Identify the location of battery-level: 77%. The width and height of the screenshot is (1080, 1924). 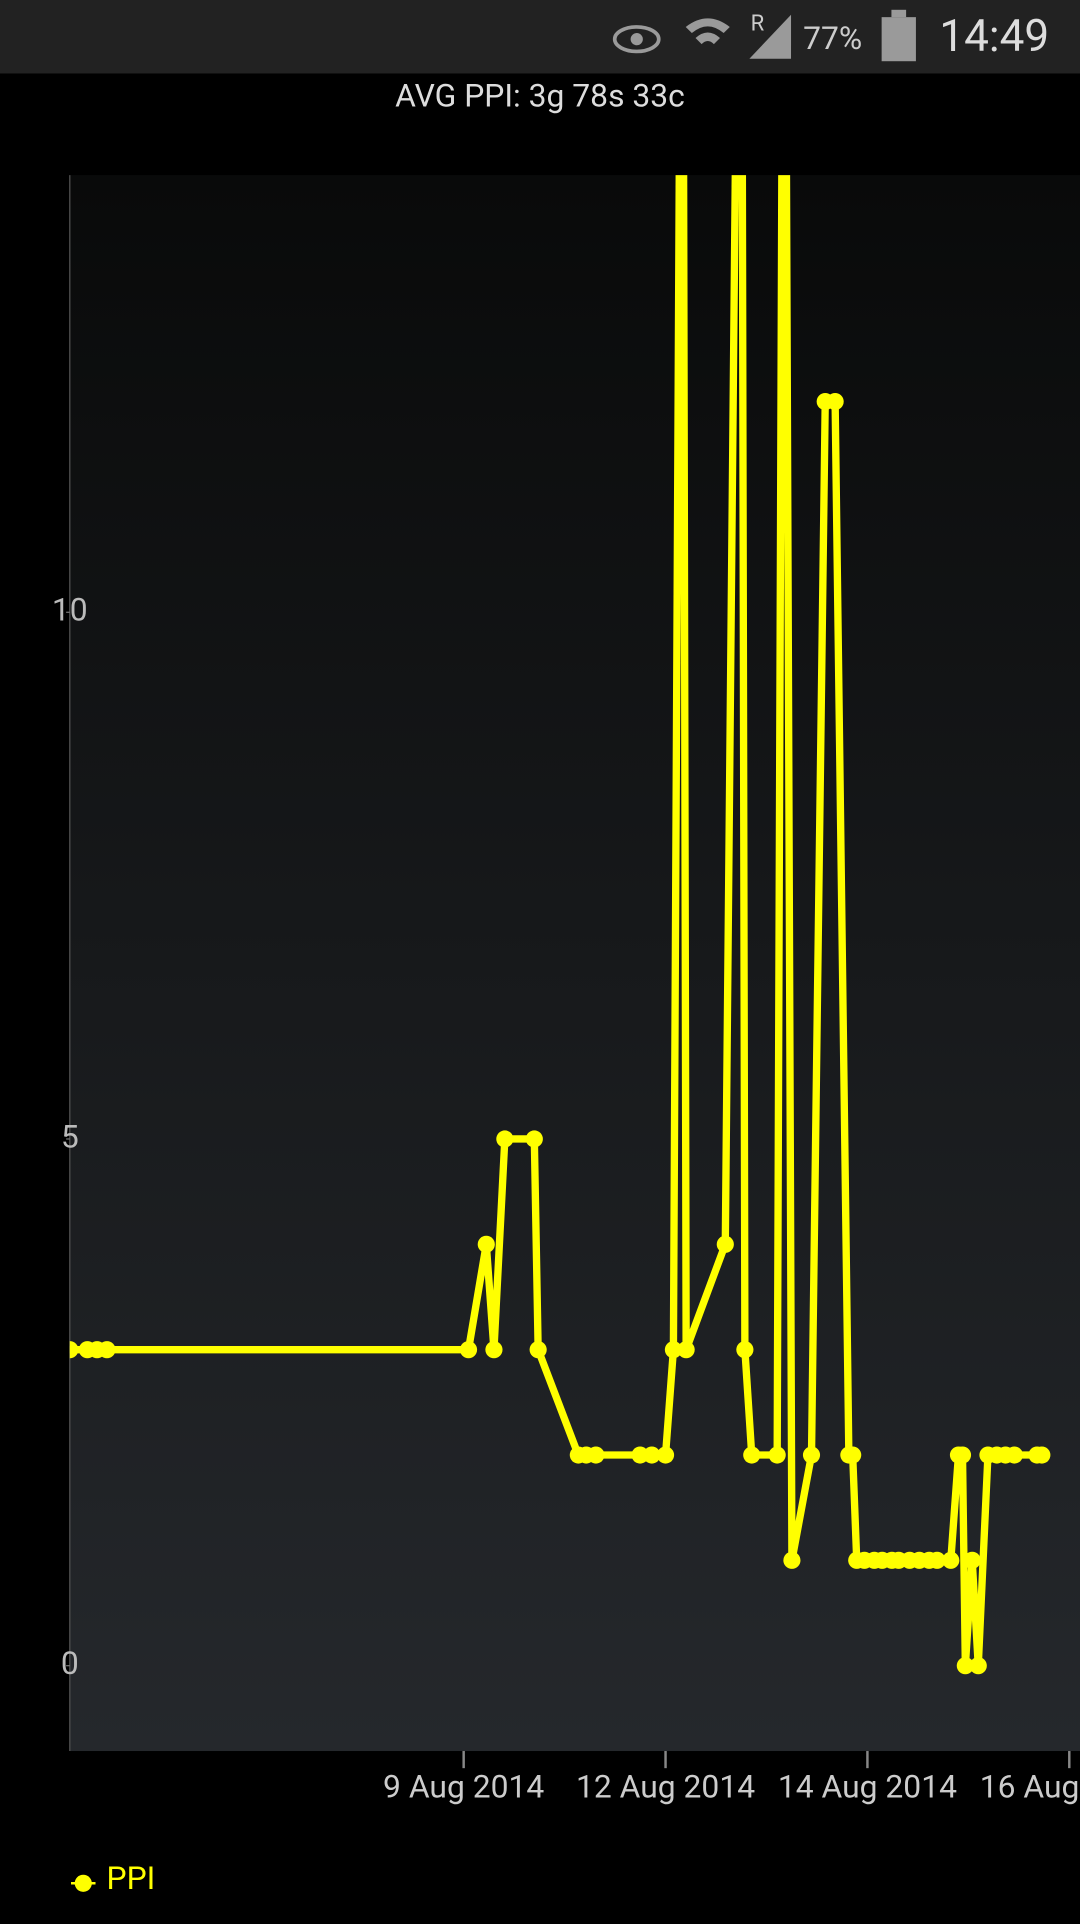
(832, 38).